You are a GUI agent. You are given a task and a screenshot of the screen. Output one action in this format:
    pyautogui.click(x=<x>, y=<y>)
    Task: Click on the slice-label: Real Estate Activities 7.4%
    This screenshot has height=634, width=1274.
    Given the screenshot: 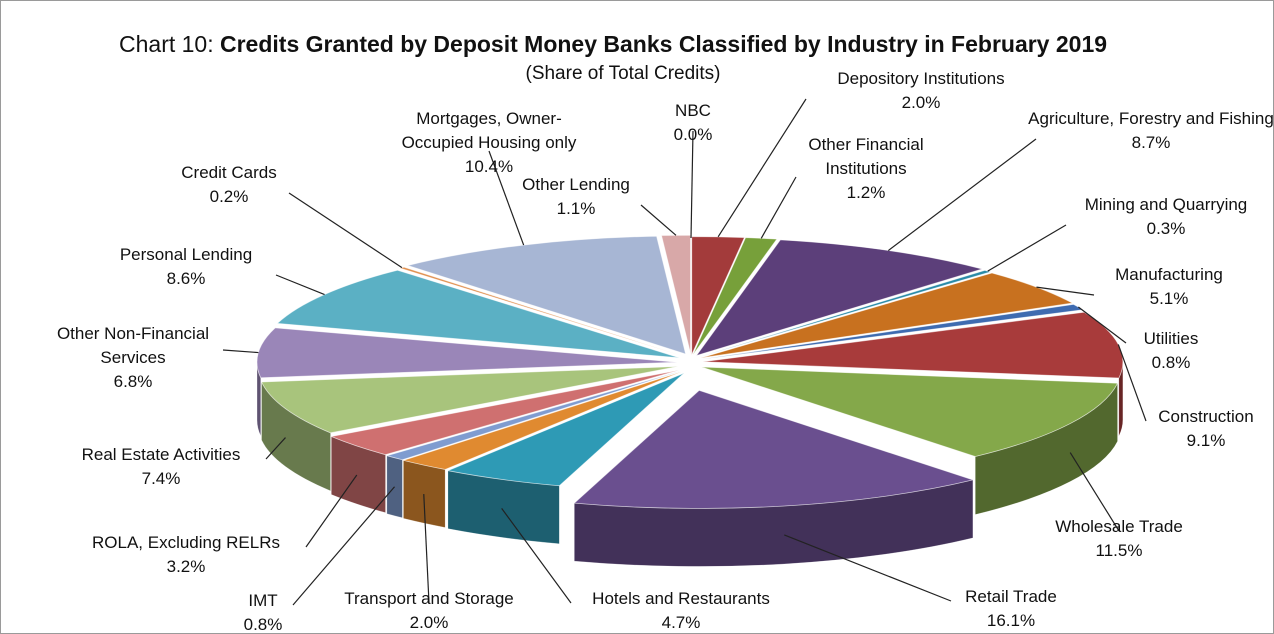 What is the action you would take?
    pyautogui.click(x=161, y=467)
    